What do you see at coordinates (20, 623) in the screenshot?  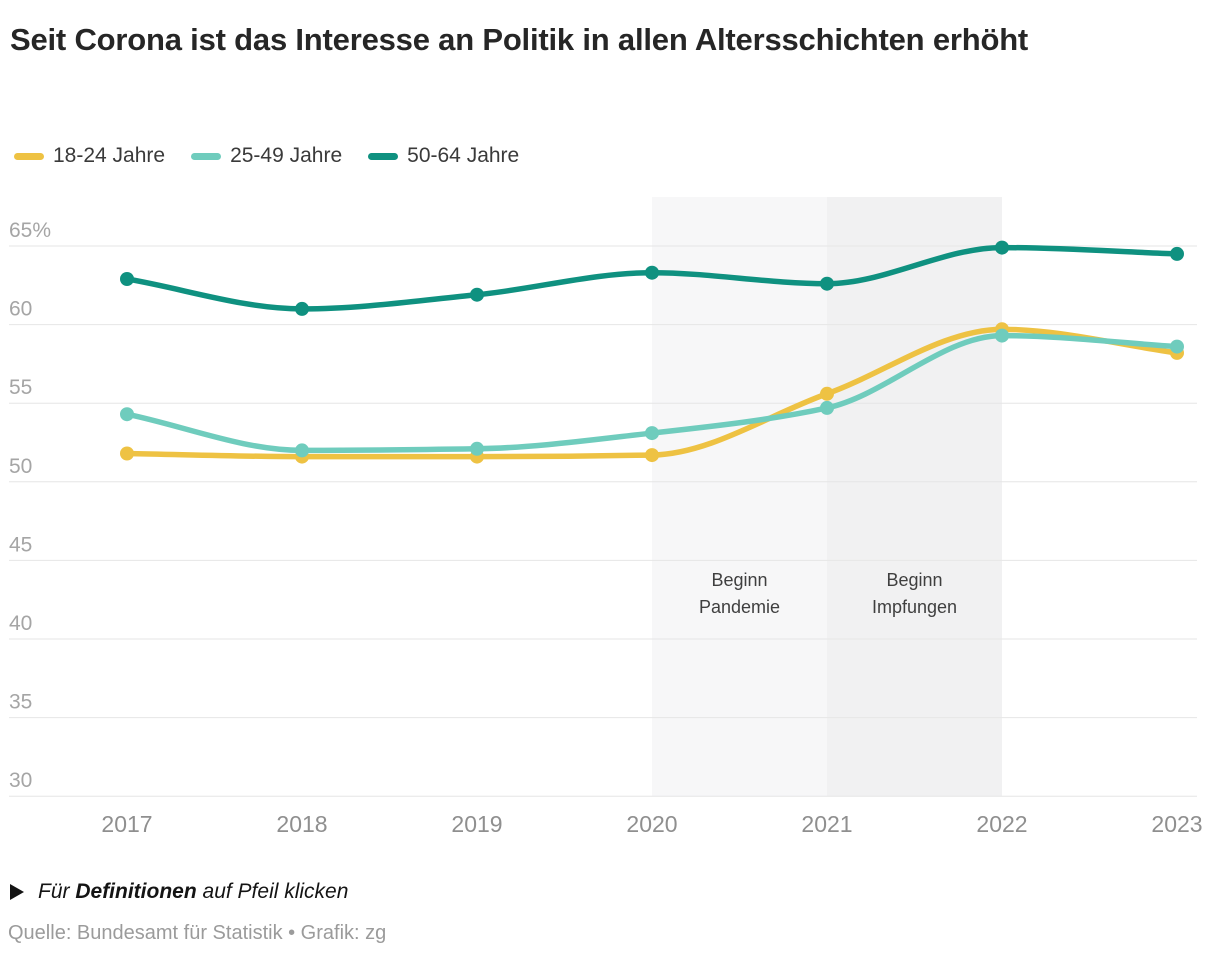 I see `y-tick-label-40: 40` at bounding box center [20, 623].